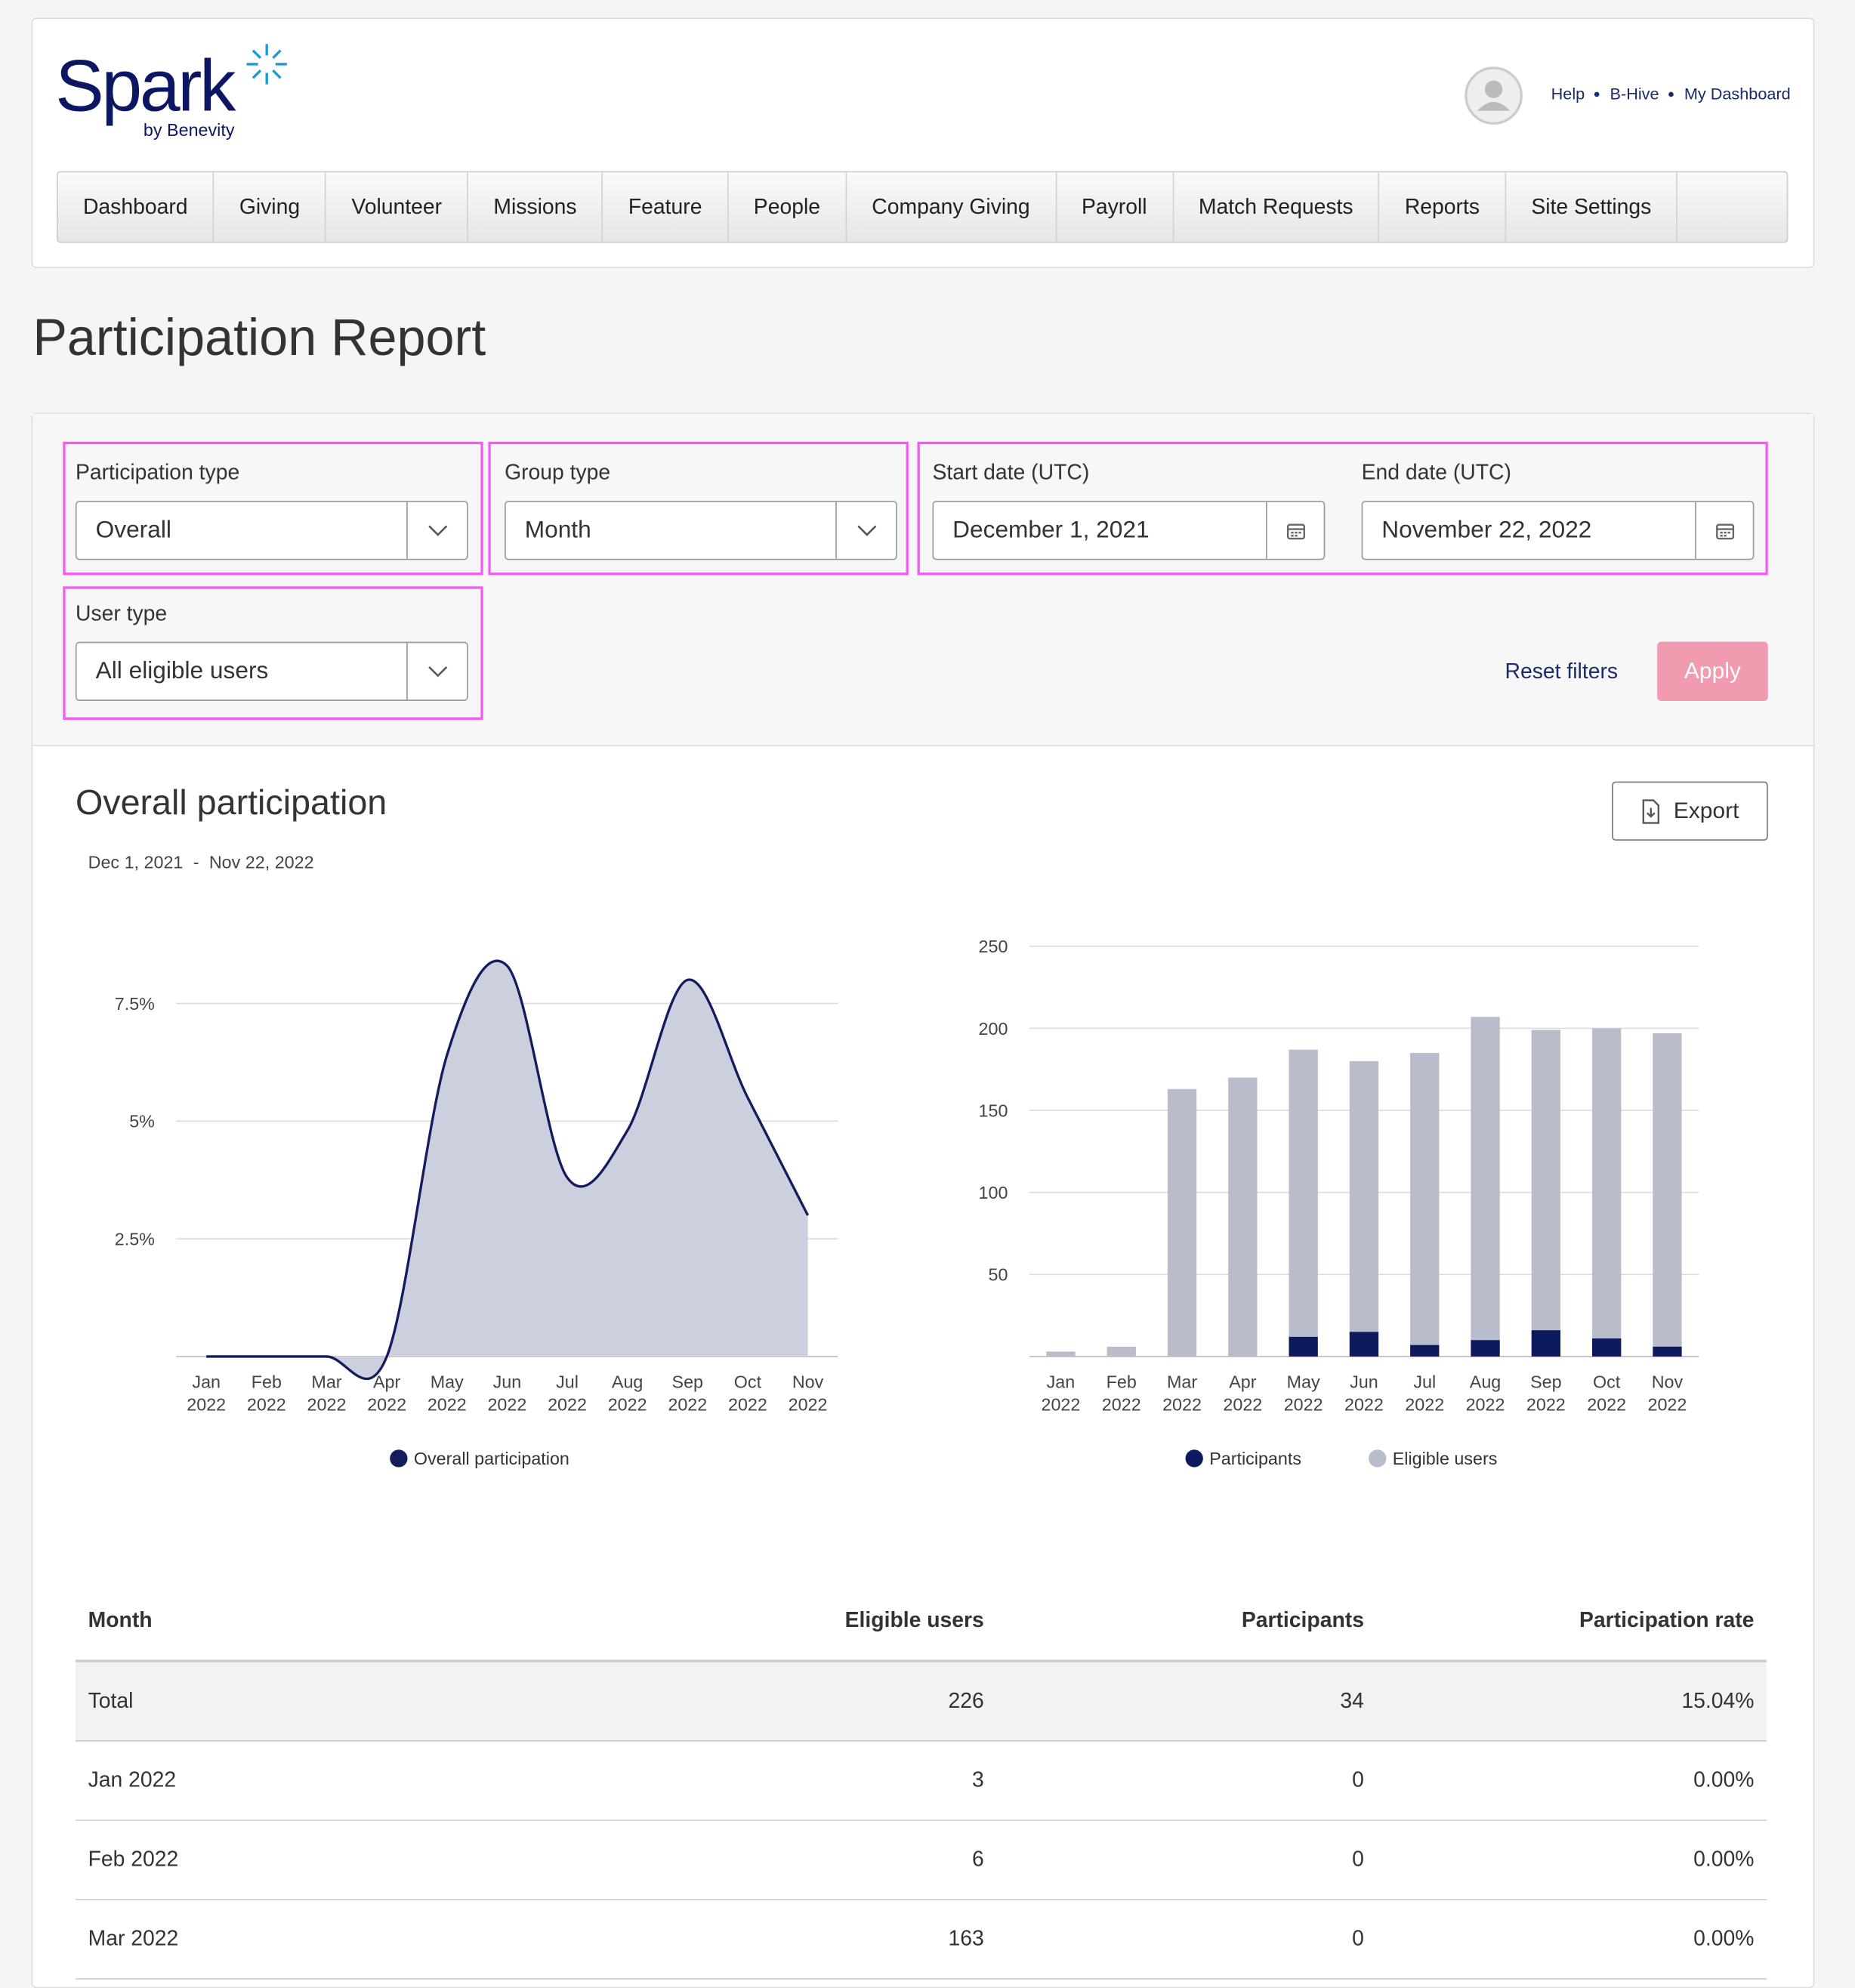 The image size is (1855, 1988). What do you see at coordinates (266, 64) in the screenshot?
I see `logo-star` at bounding box center [266, 64].